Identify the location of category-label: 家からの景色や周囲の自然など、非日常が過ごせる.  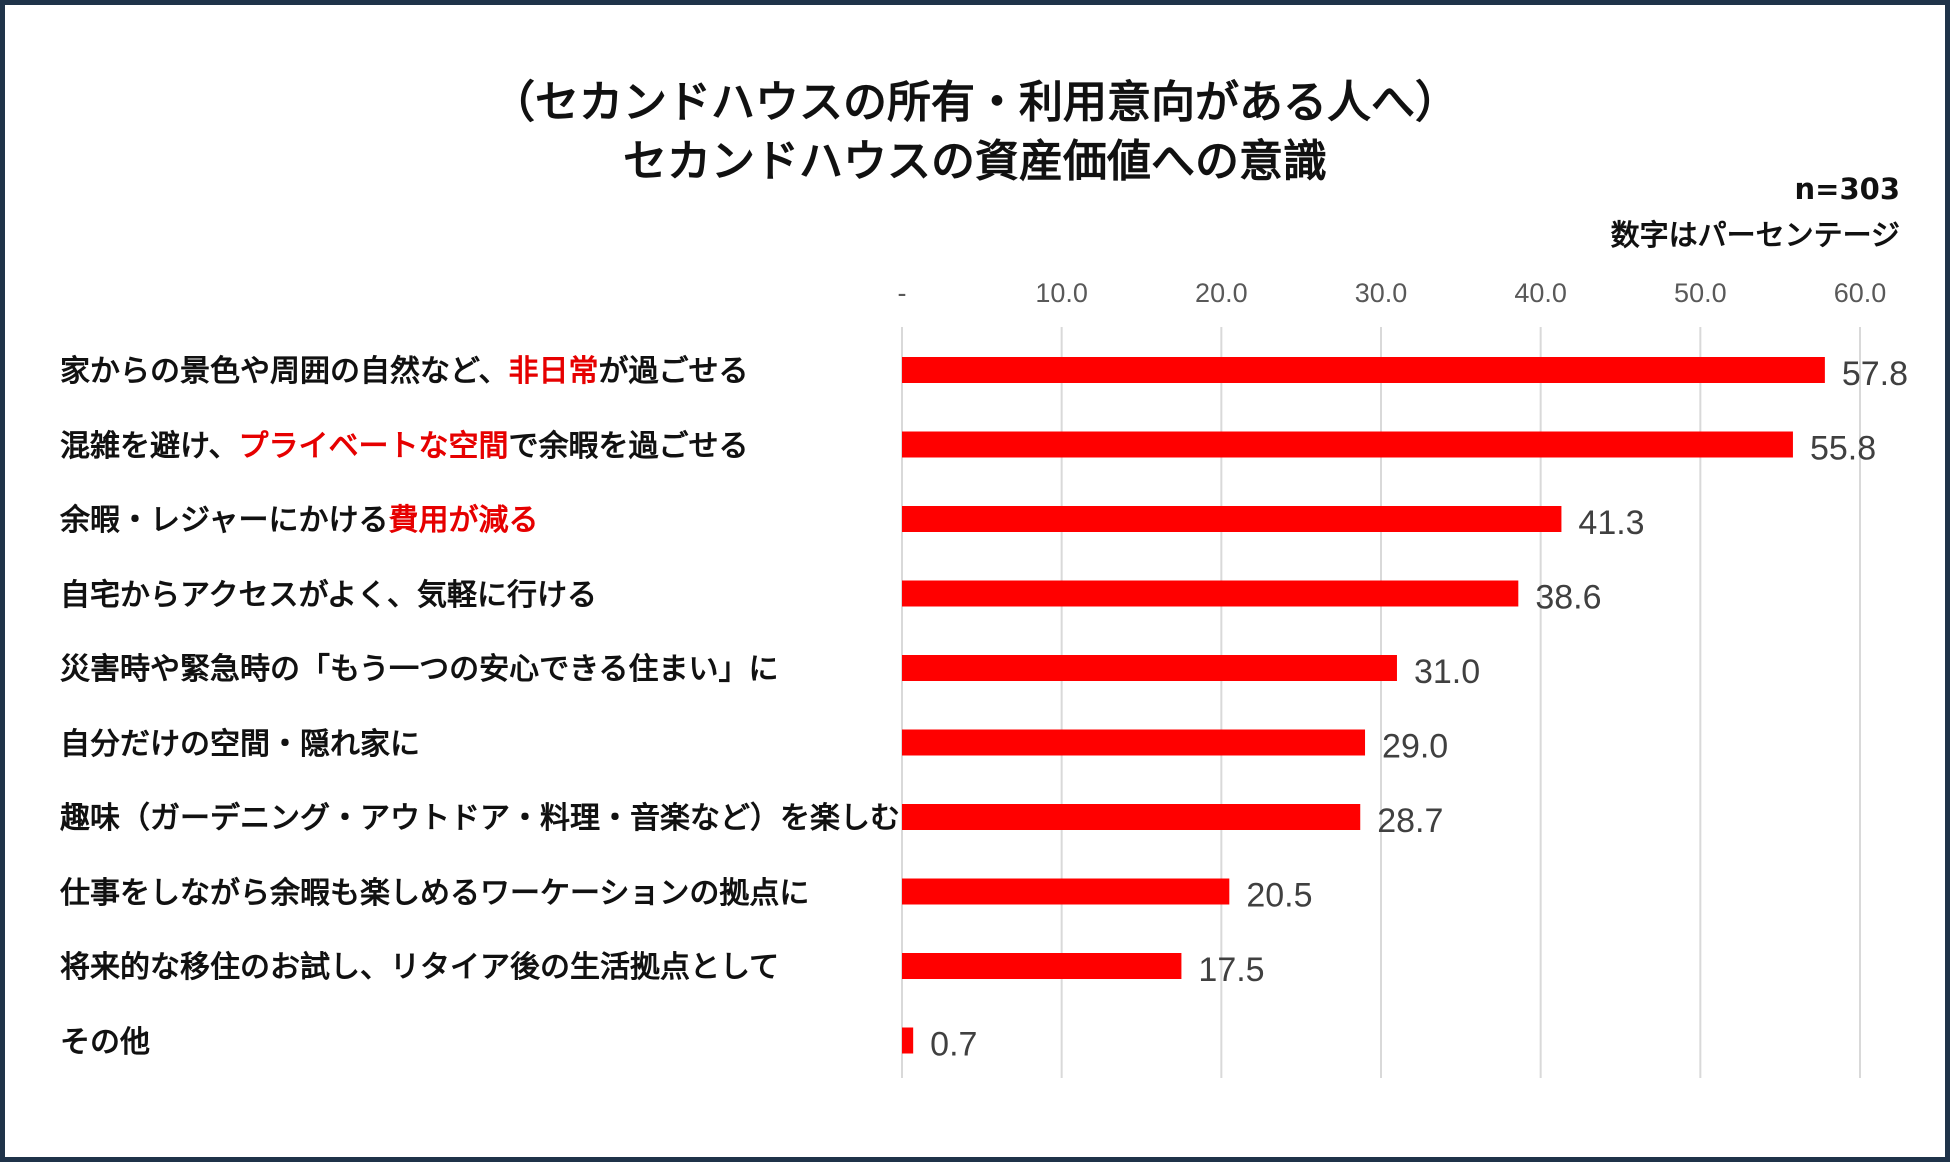
(404, 368).